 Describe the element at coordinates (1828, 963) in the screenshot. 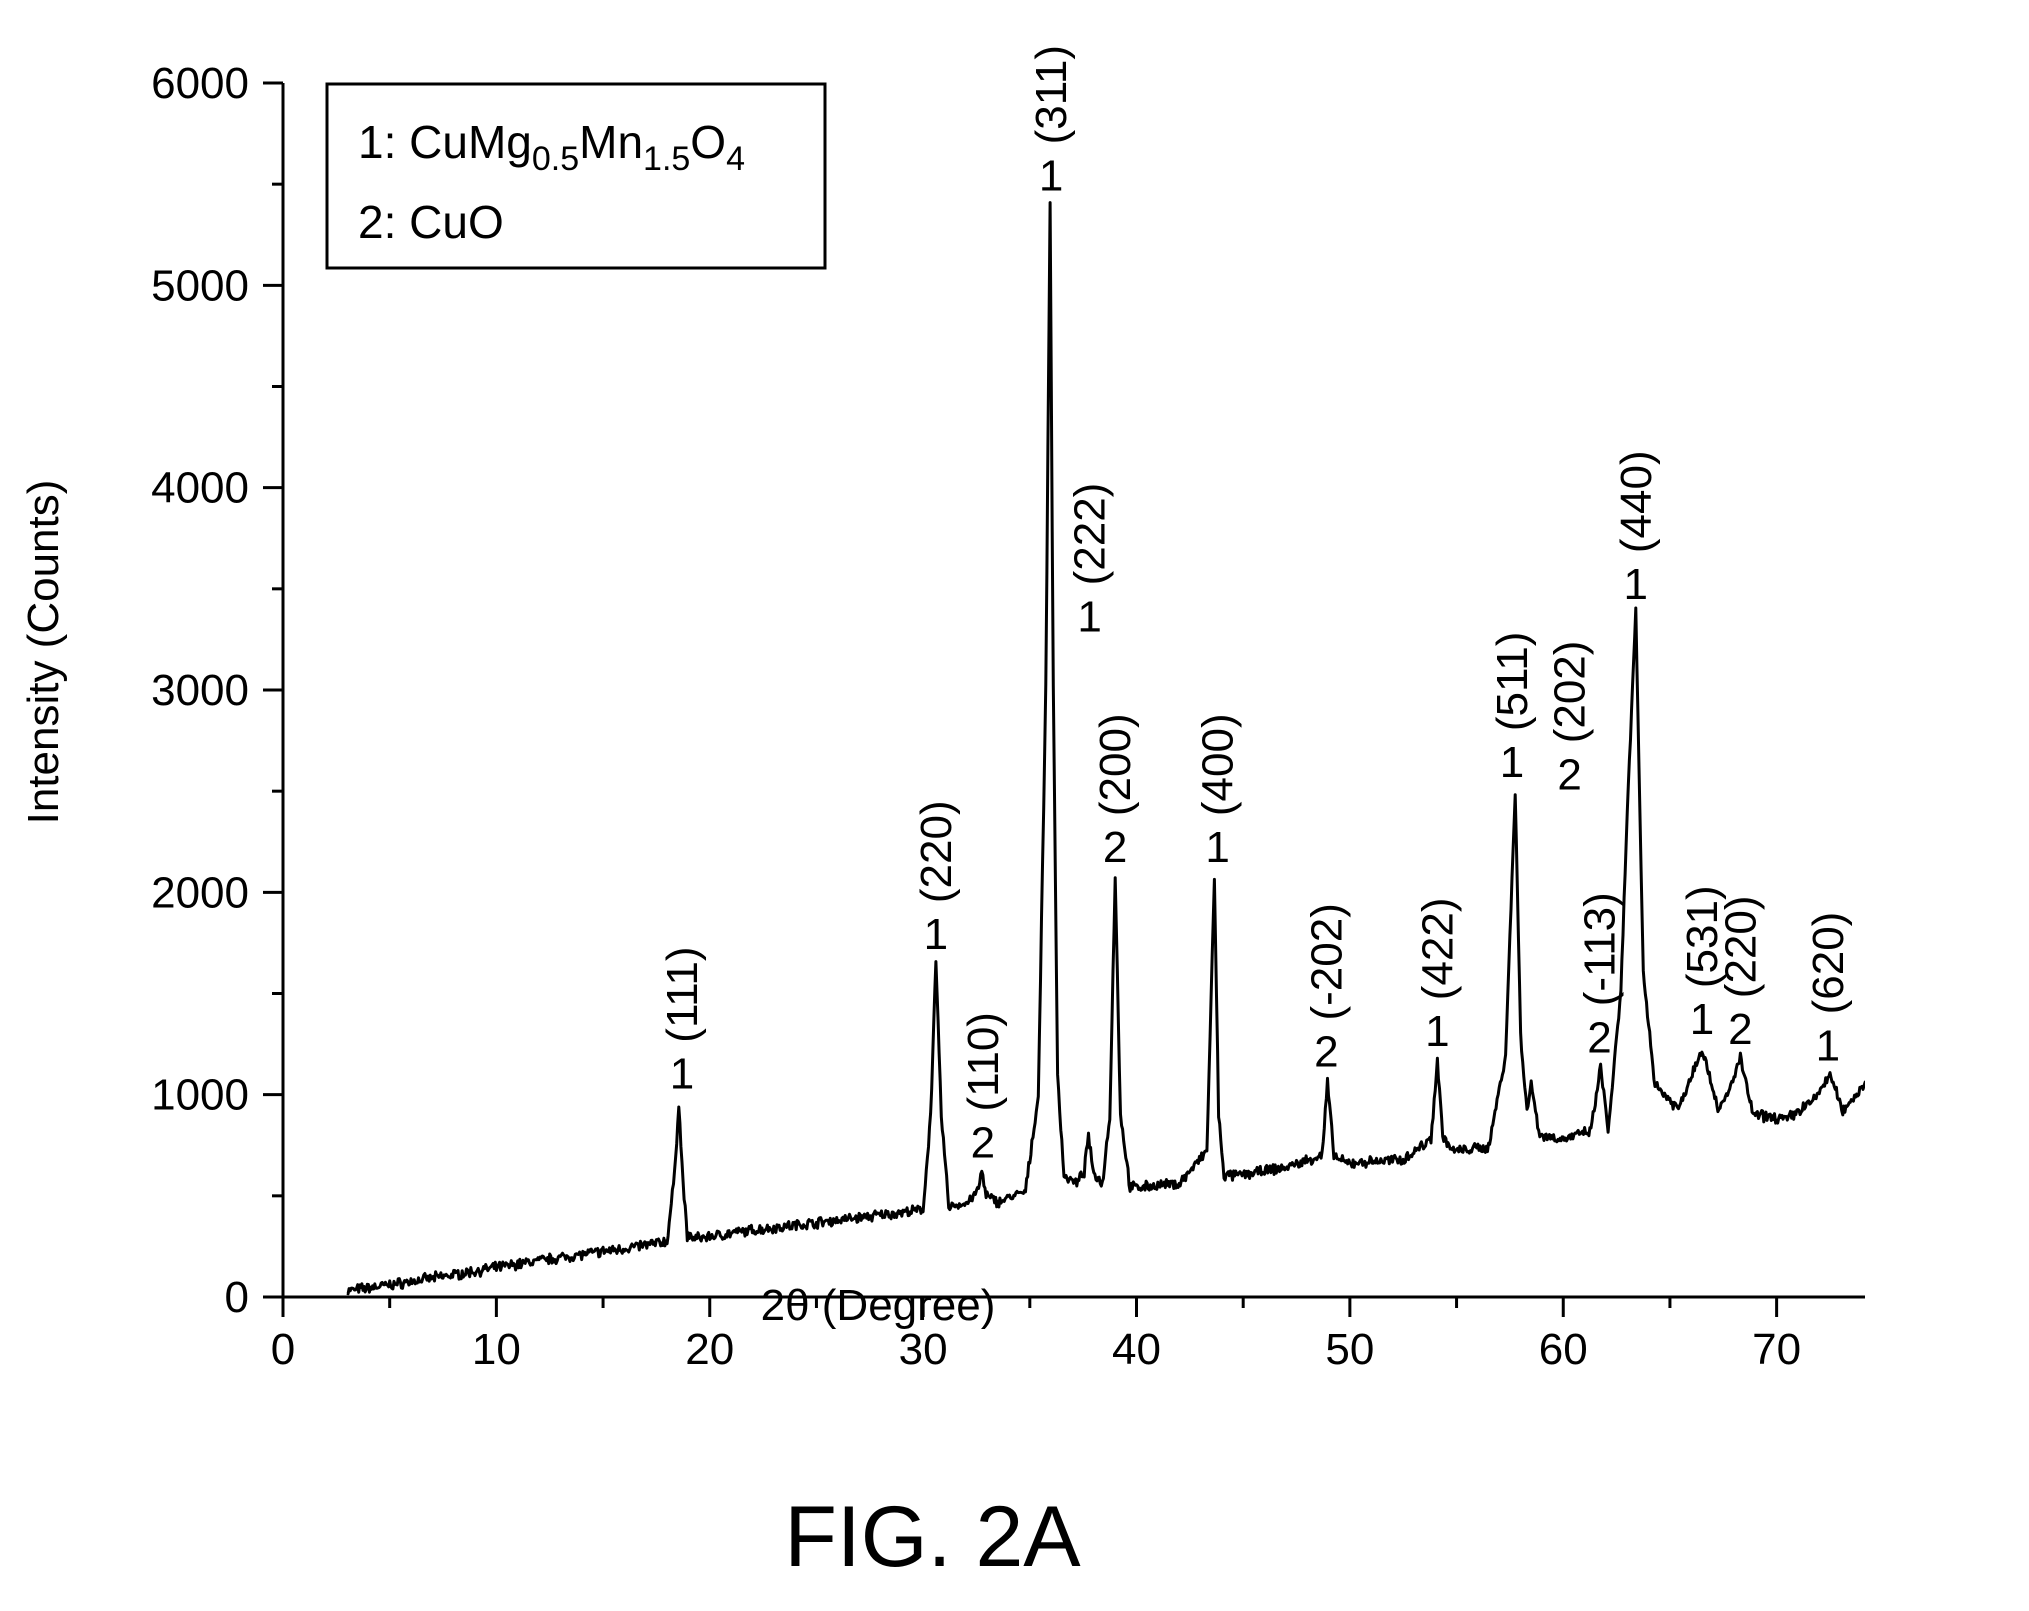

I see `peak-hkl-label: (620)` at that location.